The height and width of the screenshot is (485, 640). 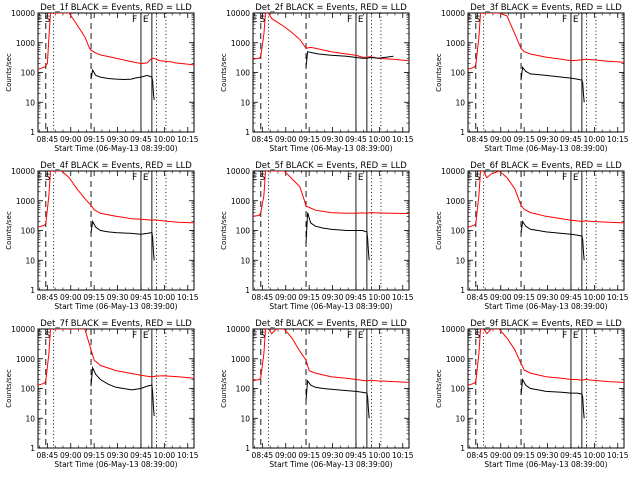 What do you see at coordinates (331, 324) in the screenshot?
I see `panel-title: Det_8f BLACK = Events, RED = LLD` at bounding box center [331, 324].